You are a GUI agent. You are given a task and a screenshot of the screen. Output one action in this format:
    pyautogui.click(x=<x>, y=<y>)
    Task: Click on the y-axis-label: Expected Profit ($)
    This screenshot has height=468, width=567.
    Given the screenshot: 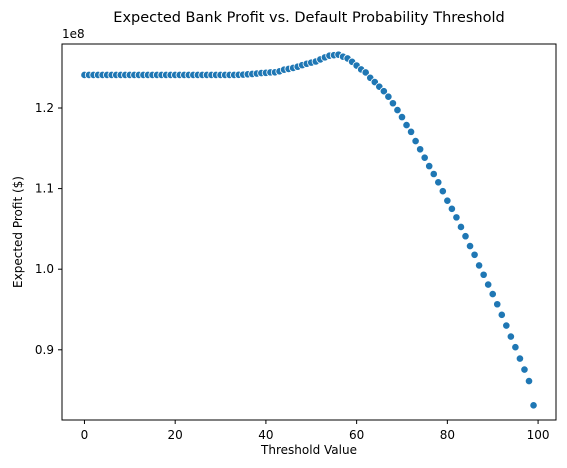 What is the action you would take?
    pyautogui.click(x=18, y=232)
    